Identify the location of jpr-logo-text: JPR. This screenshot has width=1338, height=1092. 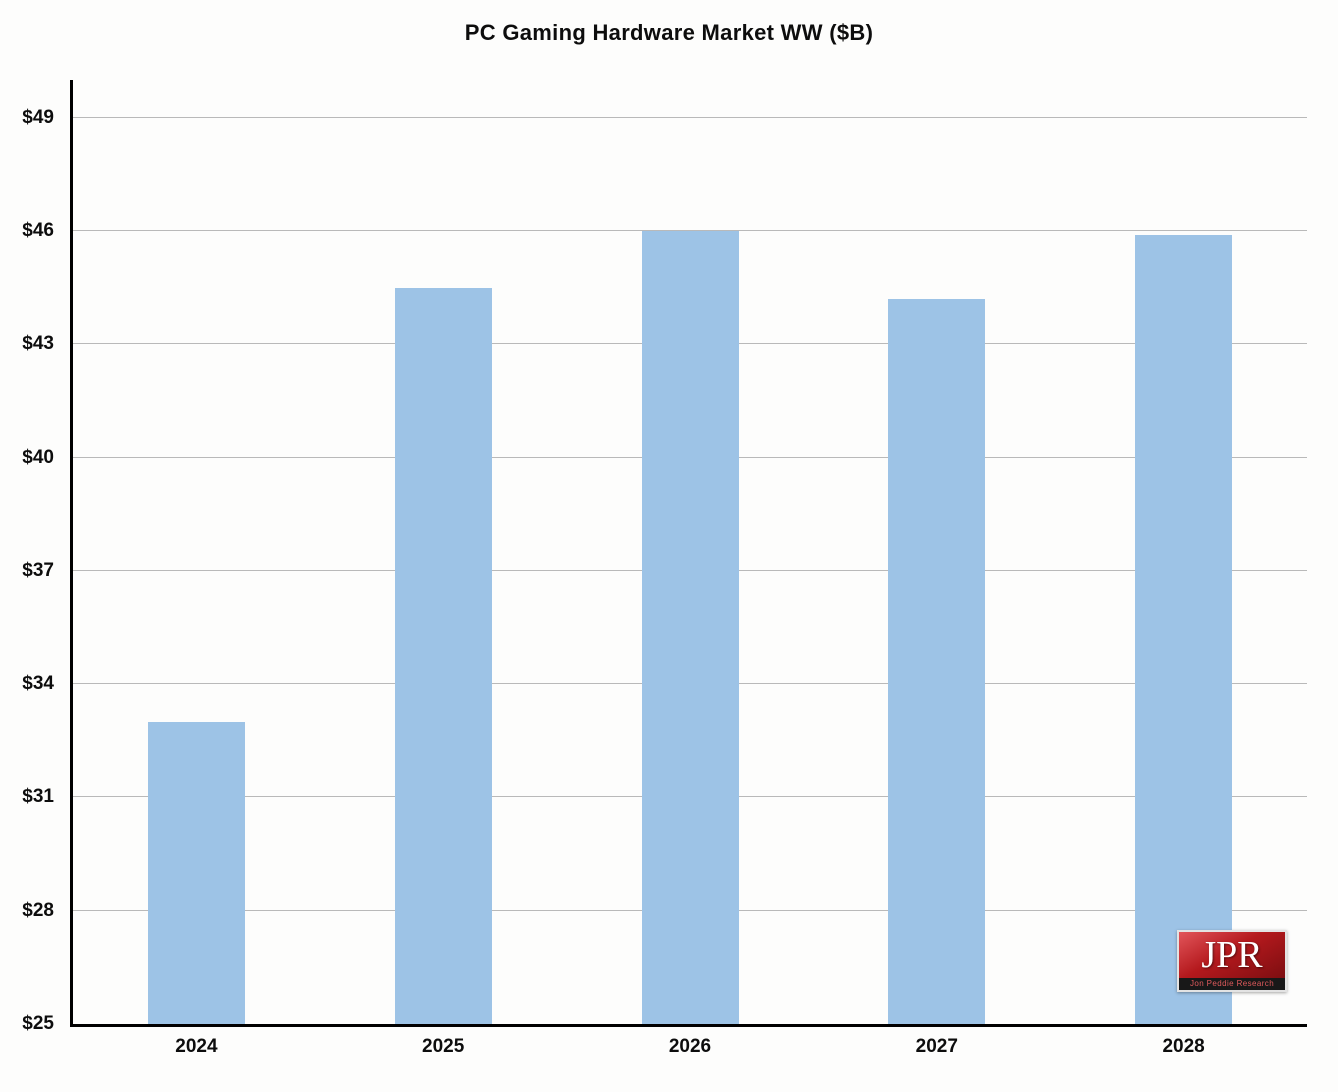
(1232, 955).